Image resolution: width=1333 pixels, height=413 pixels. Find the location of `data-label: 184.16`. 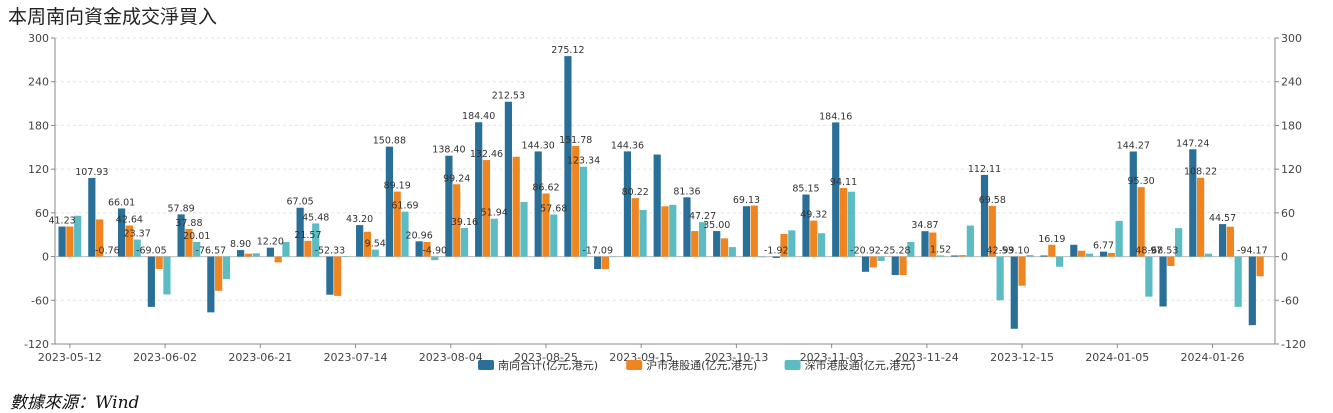

data-label: 184.16 is located at coordinates (835, 116).